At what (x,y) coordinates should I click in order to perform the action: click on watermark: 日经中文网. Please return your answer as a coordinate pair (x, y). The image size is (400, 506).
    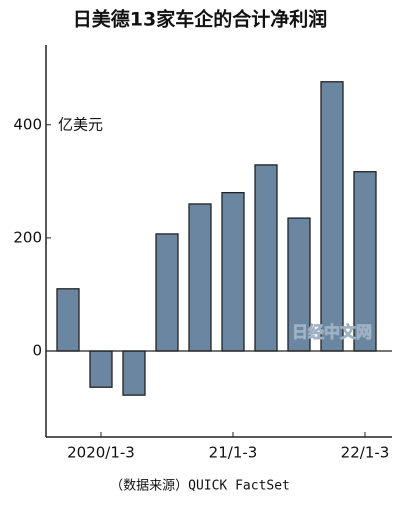
    Looking at the image, I should click on (332, 332).